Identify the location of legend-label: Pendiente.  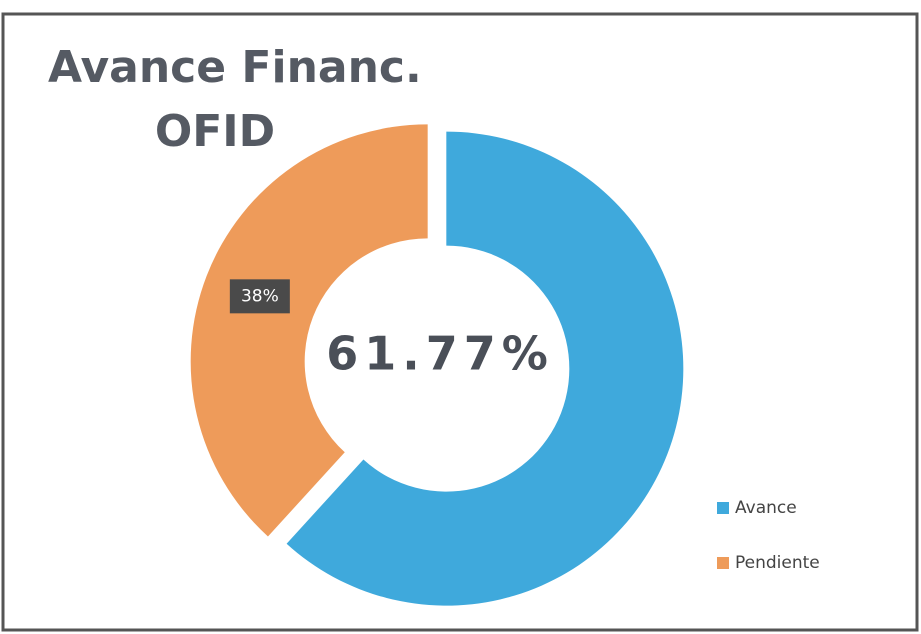
(777, 563).